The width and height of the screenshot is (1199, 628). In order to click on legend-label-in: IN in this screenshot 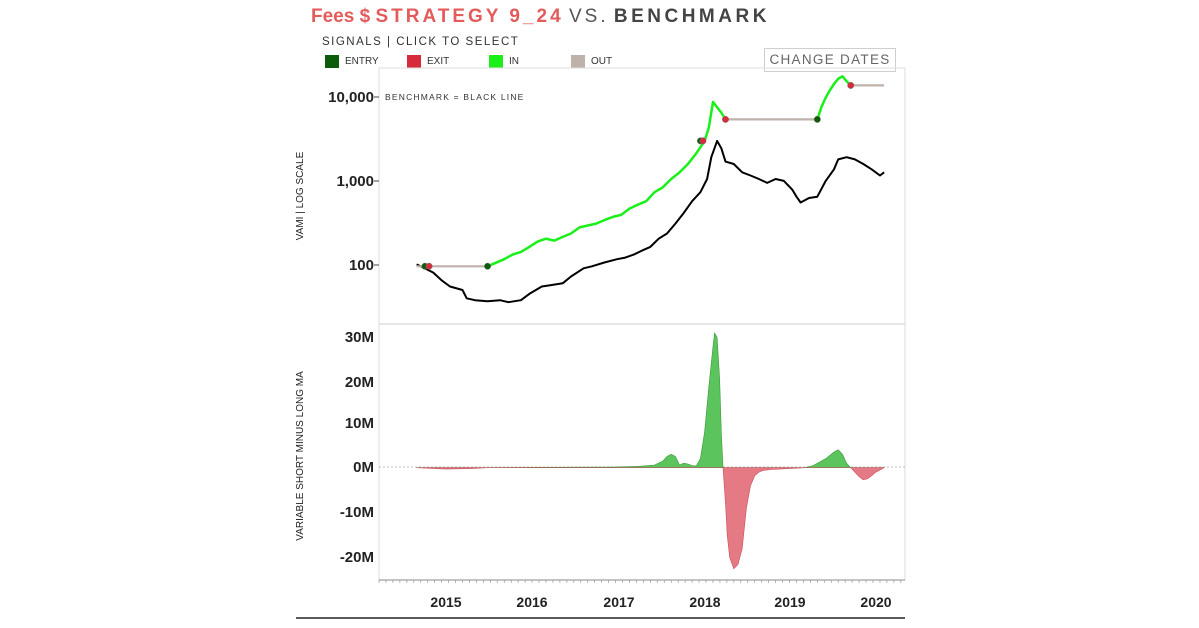, I will do `click(514, 61)`.